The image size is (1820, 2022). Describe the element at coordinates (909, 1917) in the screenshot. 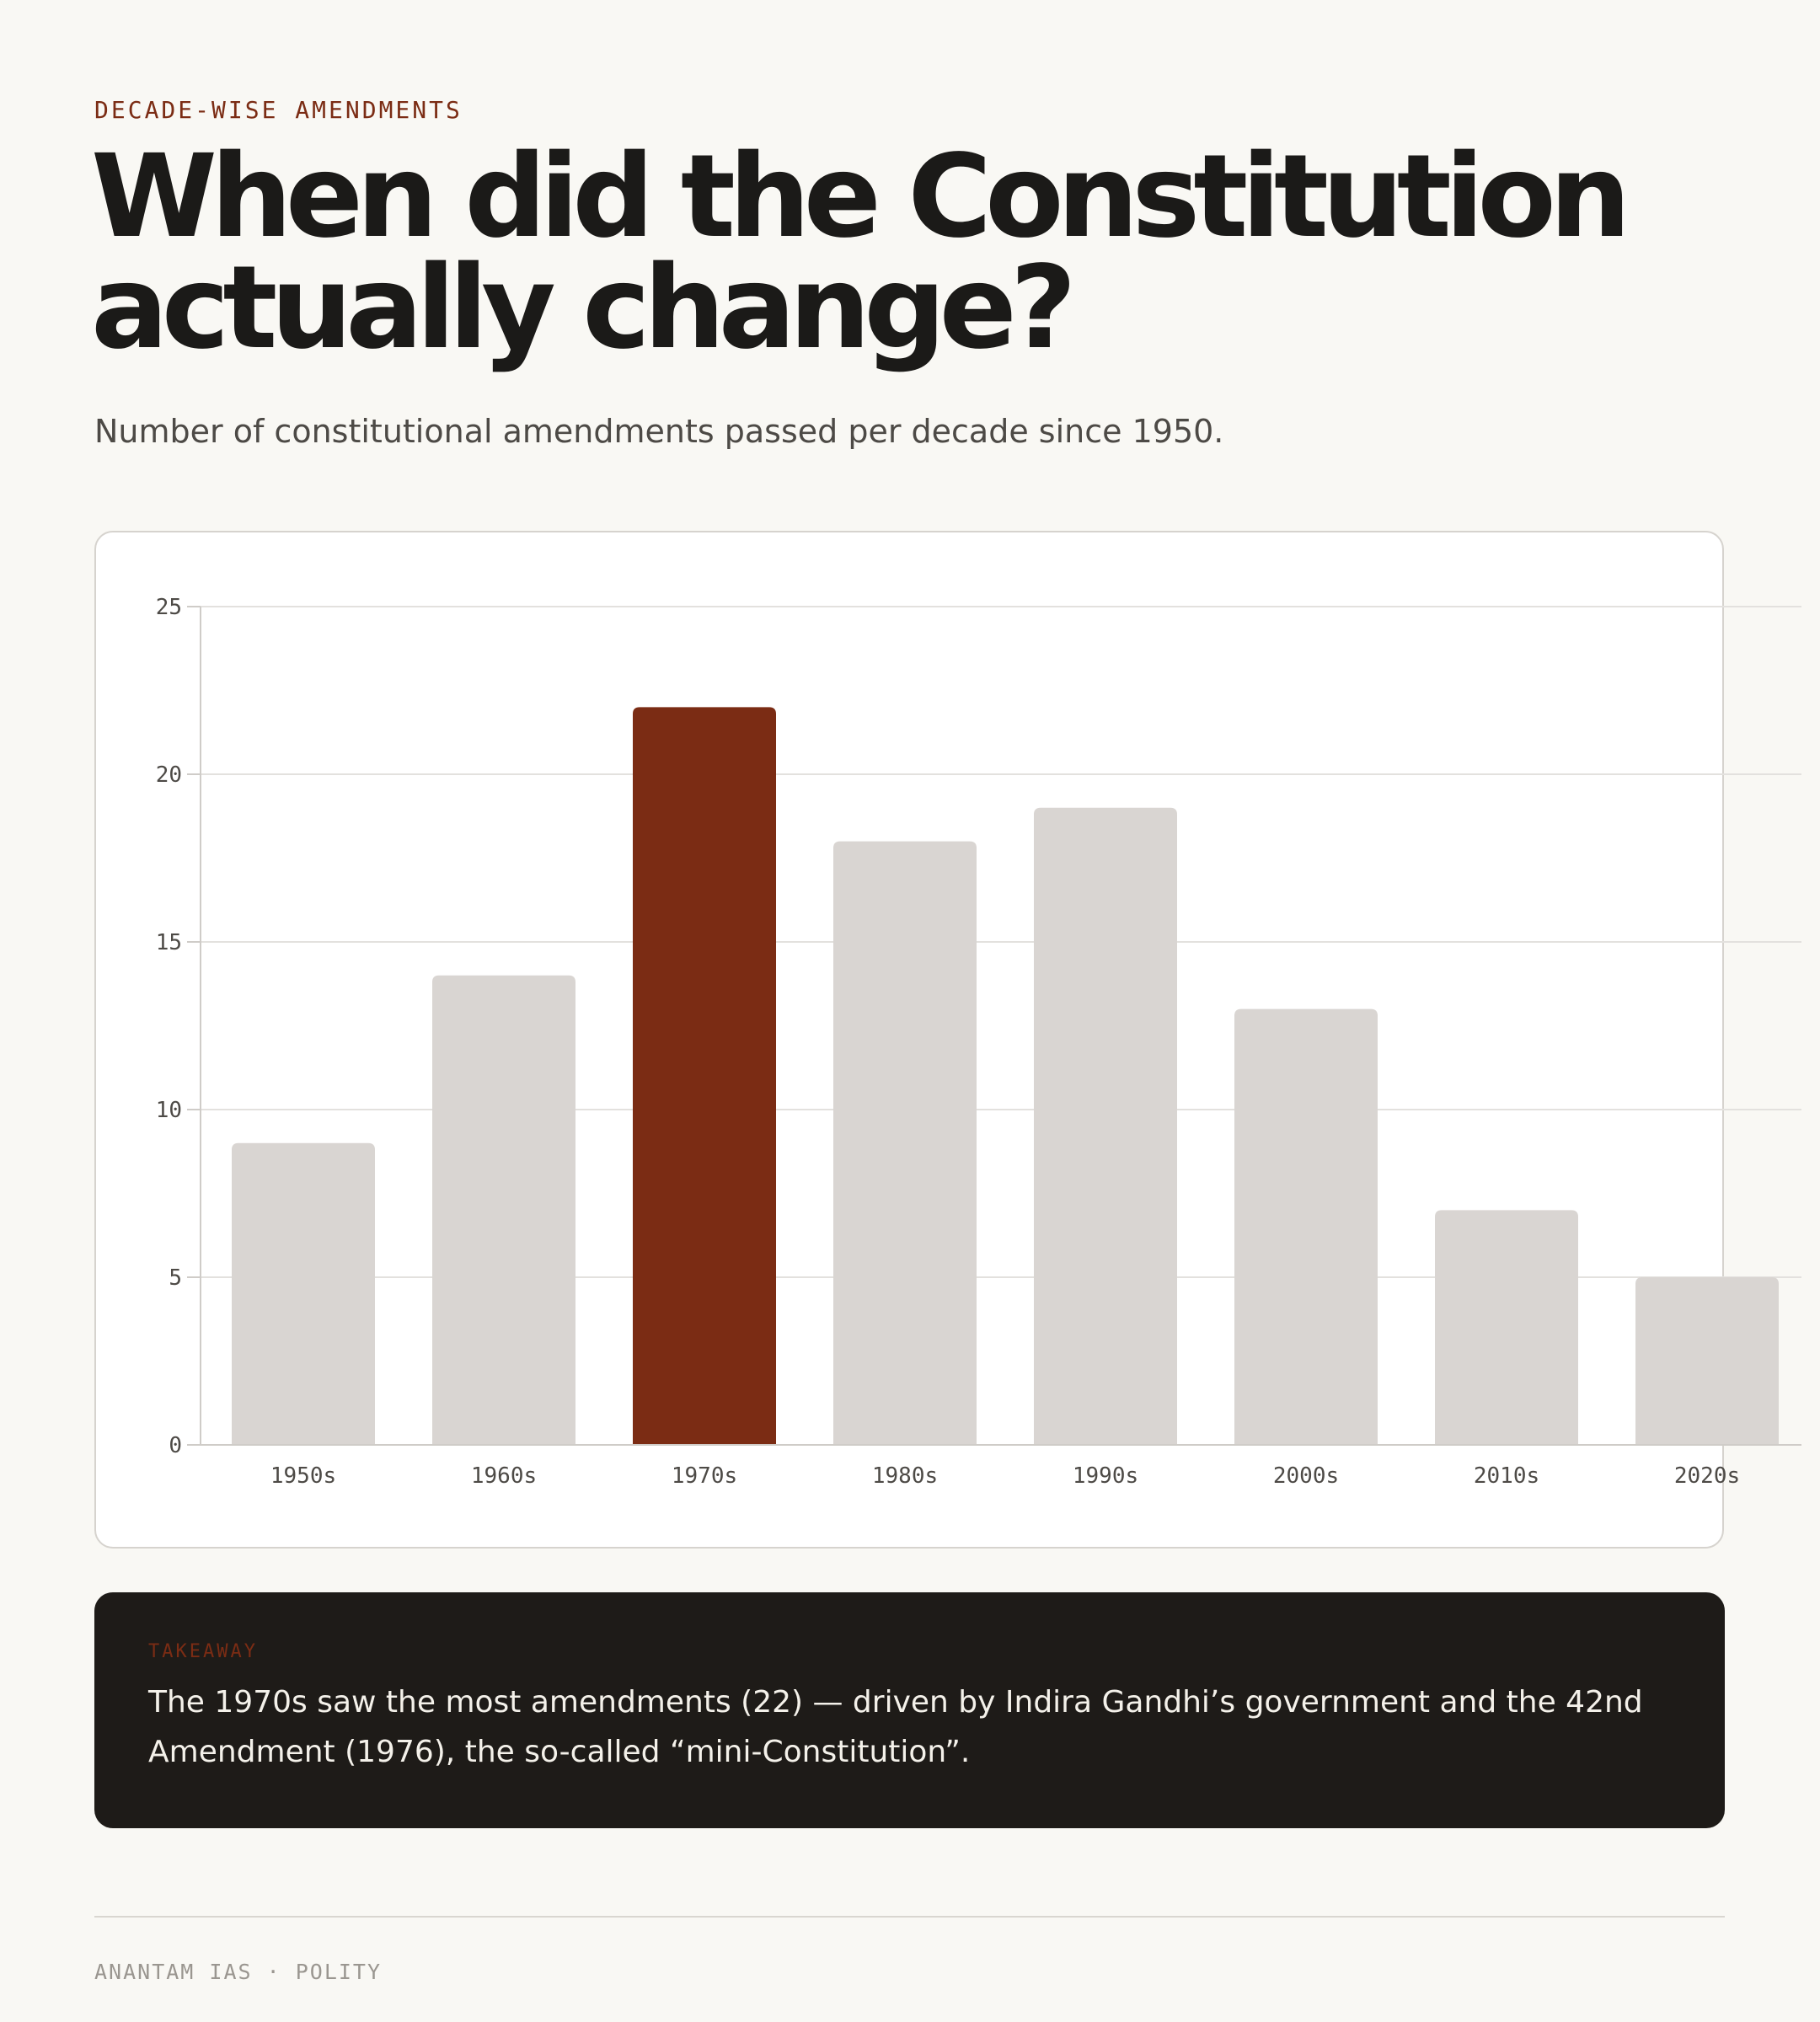

I see `footer-divider` at that location.